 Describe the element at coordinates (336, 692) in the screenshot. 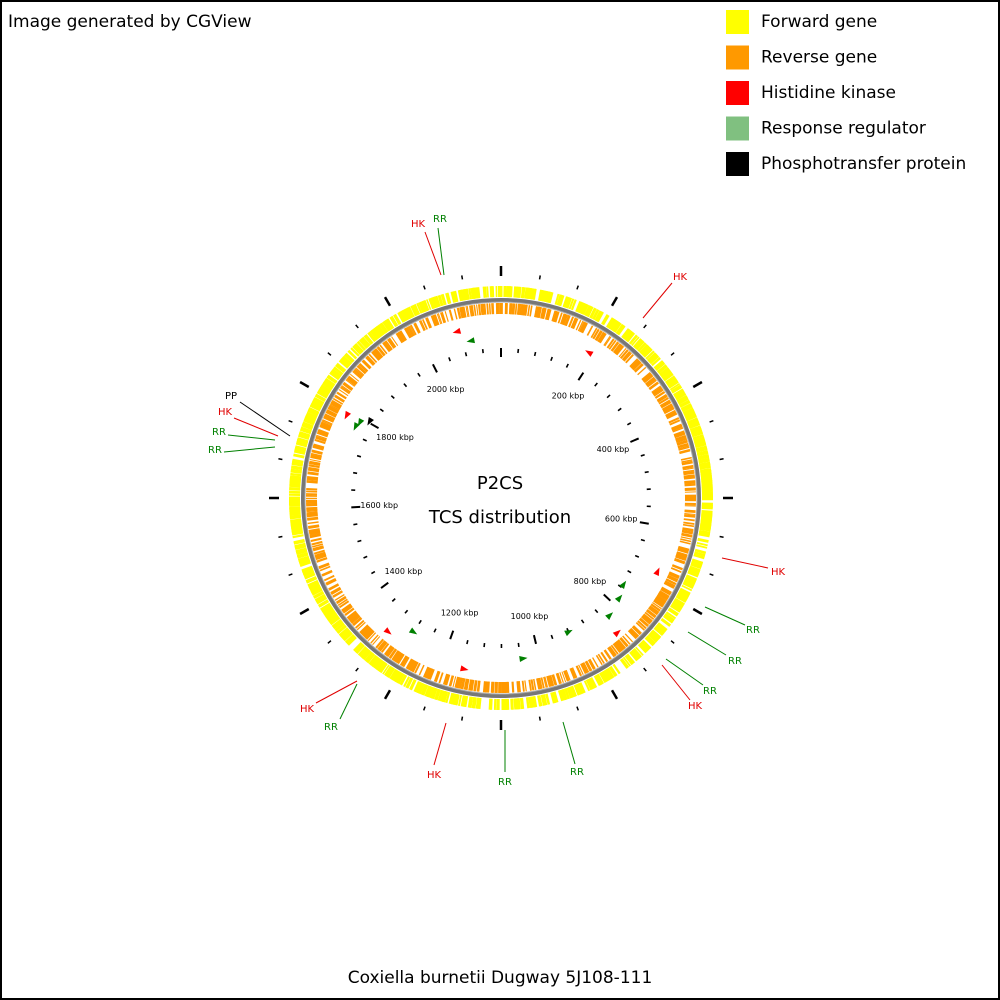

I see `callout-line` at that location.